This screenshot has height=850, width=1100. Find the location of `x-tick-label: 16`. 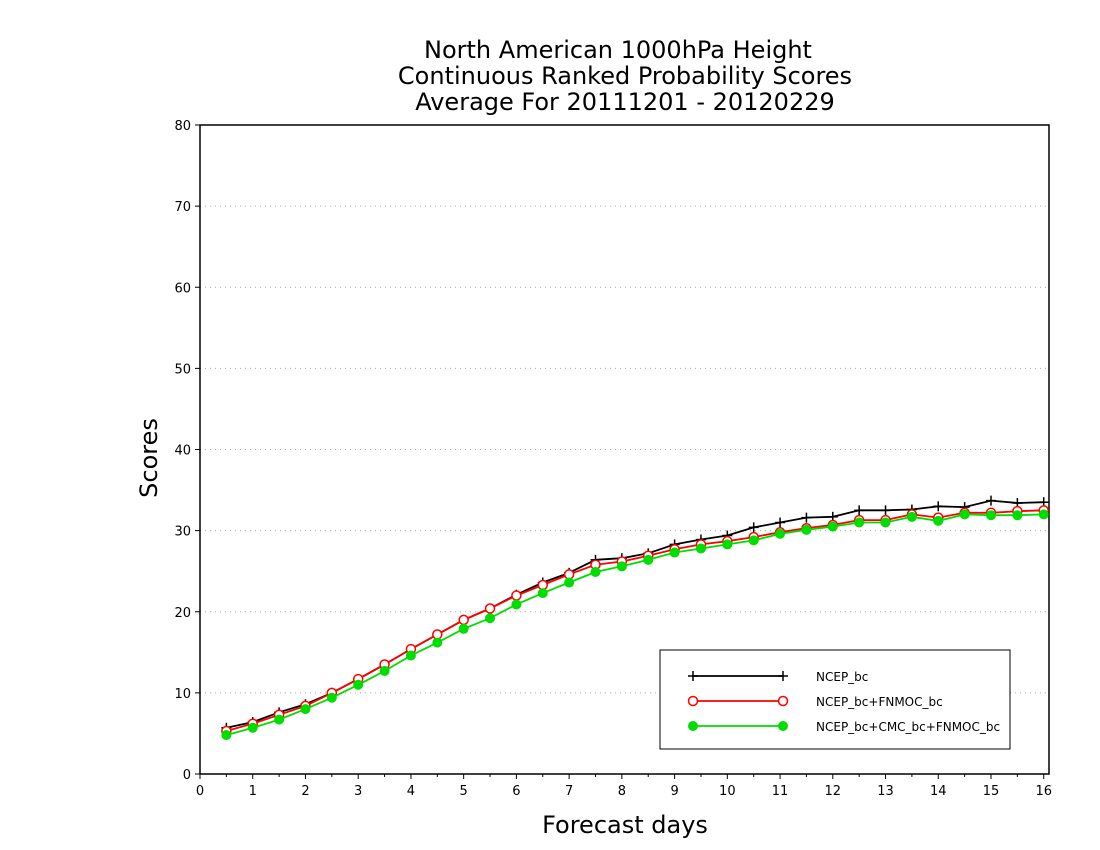

x-tick-label: 16 is located at coordinates (1043, 791).